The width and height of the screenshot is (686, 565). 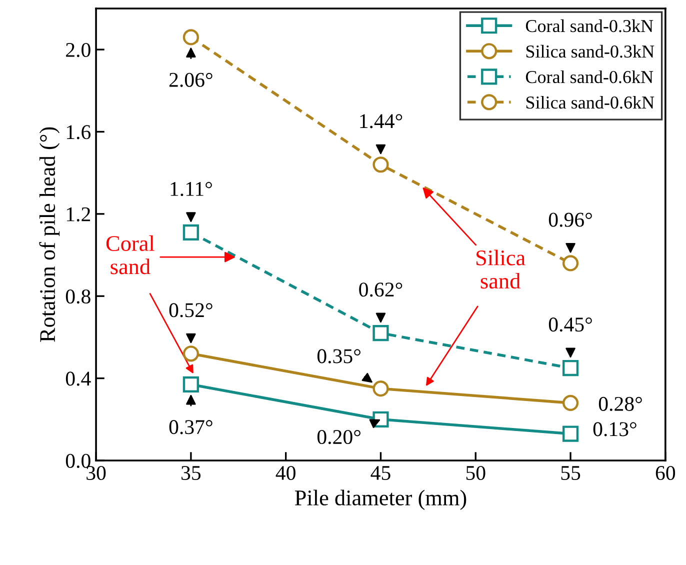 What do you see at coordinates (130, 254) in the screenshot?
I see `annotation: Coral sand` at bounding box center [130, 254].